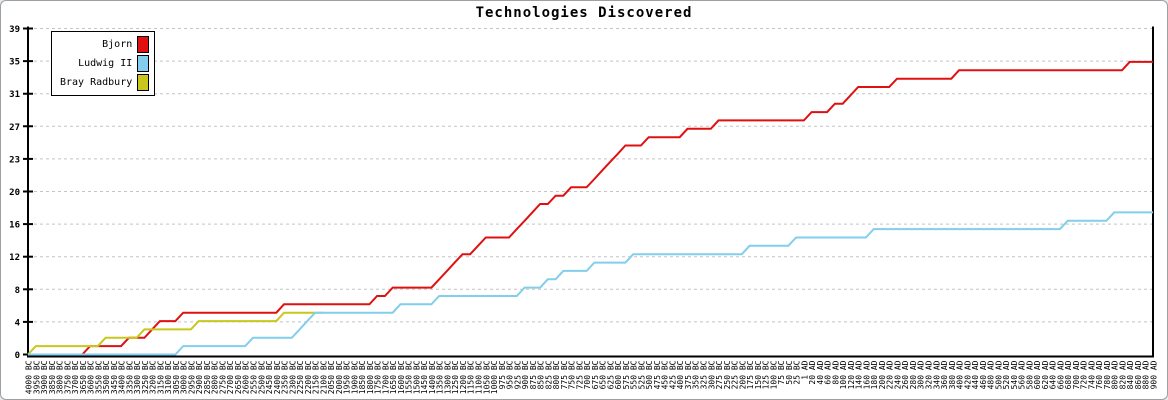  What do you see at coordinates (486, 377) in the screenshot?
I see `svg-text: 1050 BC` at bounding box center [486, 377].